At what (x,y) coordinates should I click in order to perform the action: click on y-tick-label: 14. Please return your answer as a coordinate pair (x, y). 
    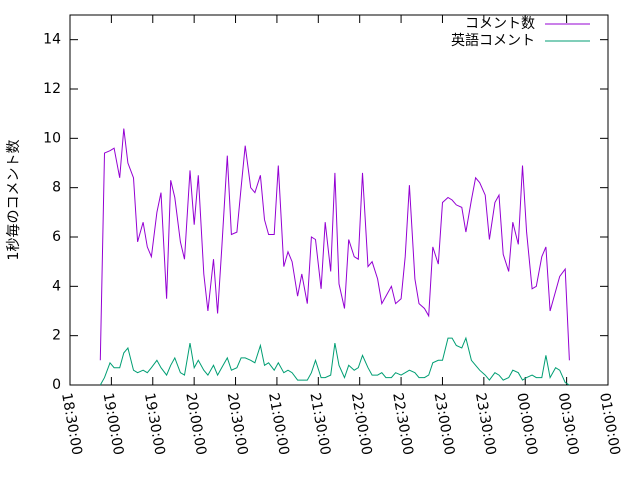
    Looking at the image, I should click on (52, 40).